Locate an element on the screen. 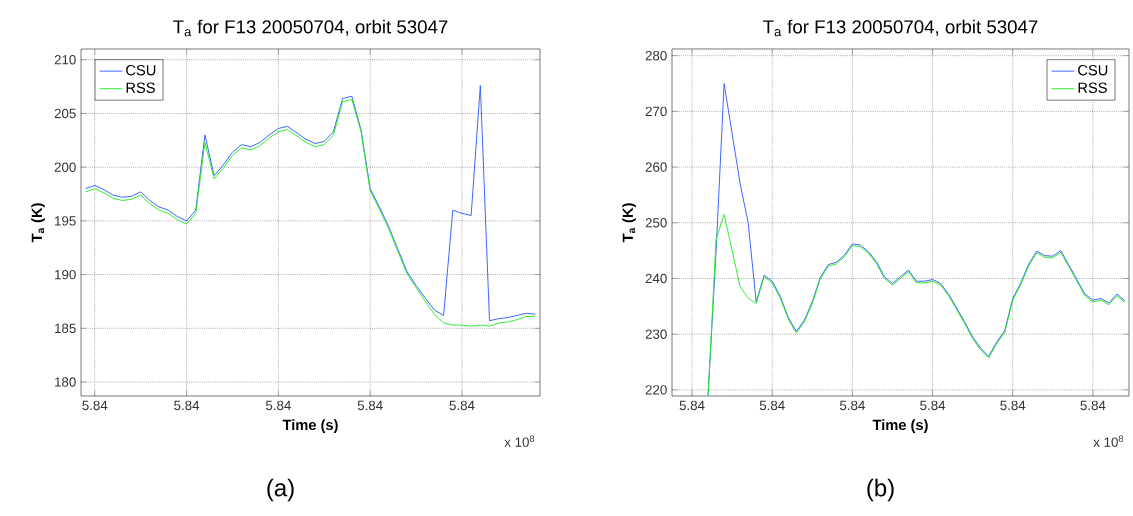  y-tick-label: 180 is located at coordinates (65, 382).